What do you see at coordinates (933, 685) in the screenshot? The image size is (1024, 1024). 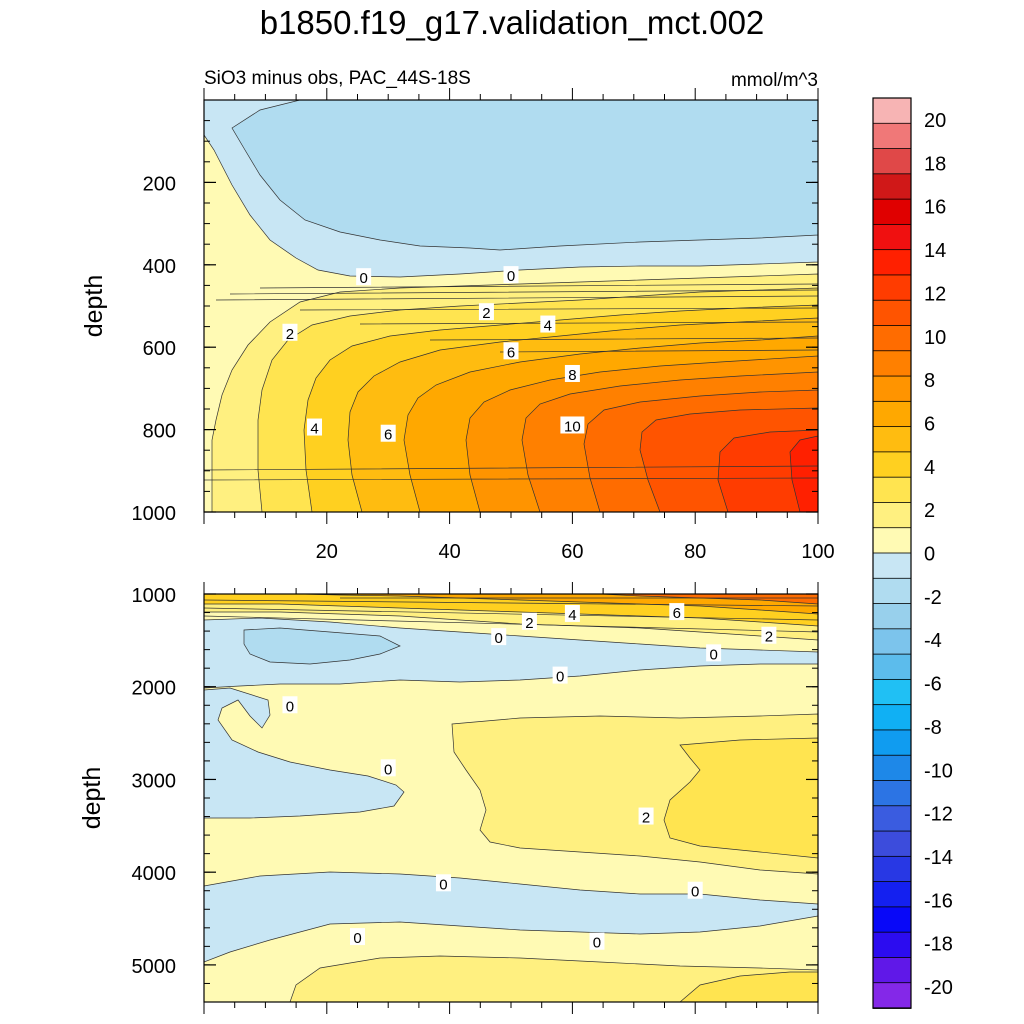 I see `colorbar-label: -6` at bounding box center [933, 685].